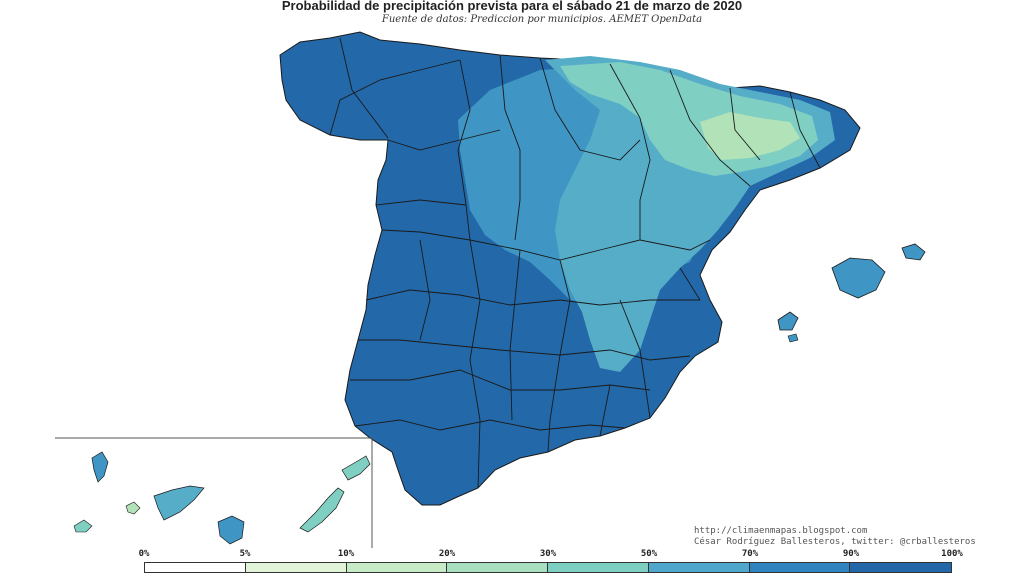 The image size is (1024, 576). I want to click on island-lanzarote, so click(356, 468).